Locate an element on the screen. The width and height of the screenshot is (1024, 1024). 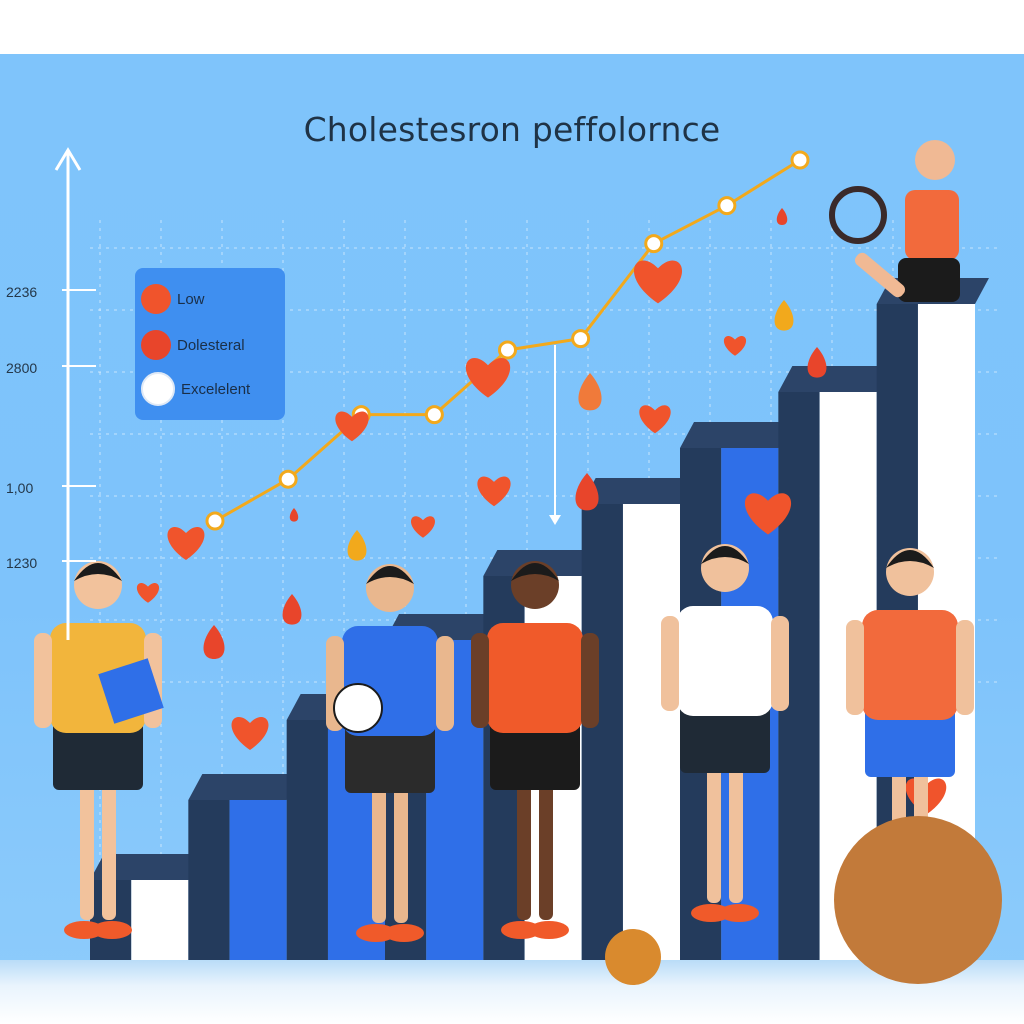
y-axis-arrow is located at coordinates (68, 159).